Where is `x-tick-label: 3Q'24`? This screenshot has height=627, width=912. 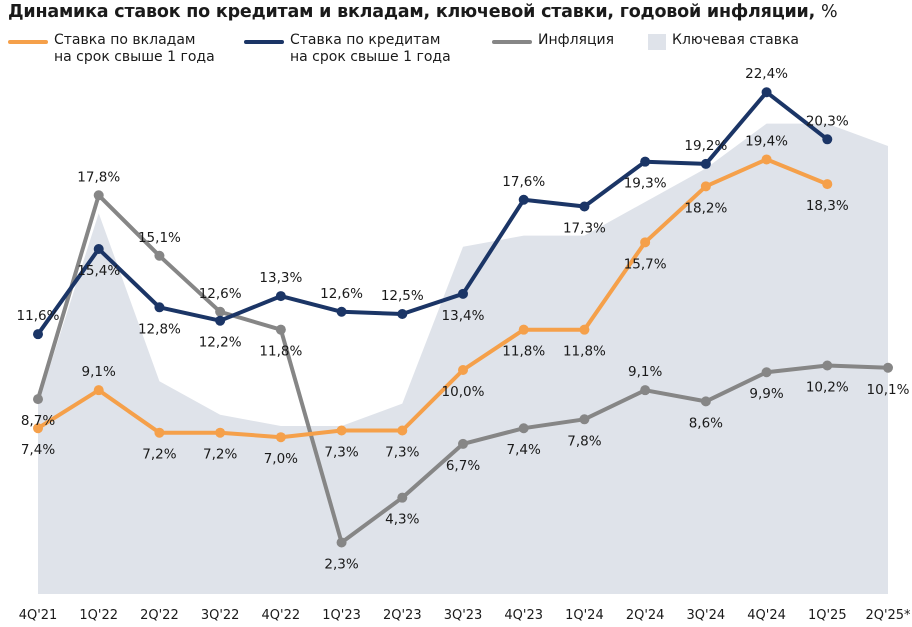
x-tick-label: 3Q'24 is located at coordinates (706, 615).